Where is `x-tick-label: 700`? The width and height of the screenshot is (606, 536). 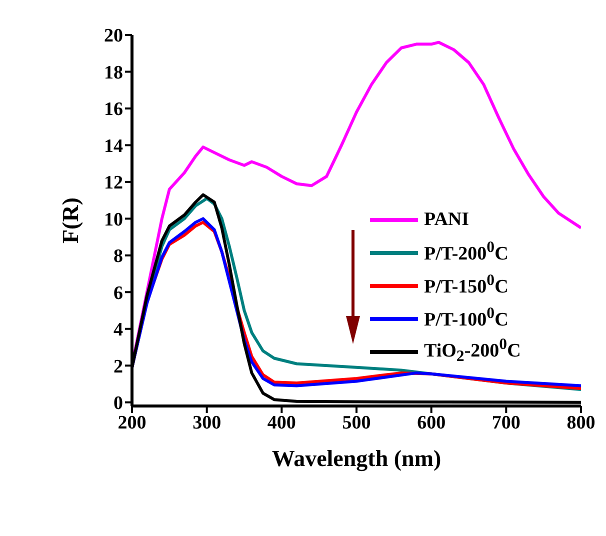 x-tick-label: 700 is located at coordinates (506, 423).